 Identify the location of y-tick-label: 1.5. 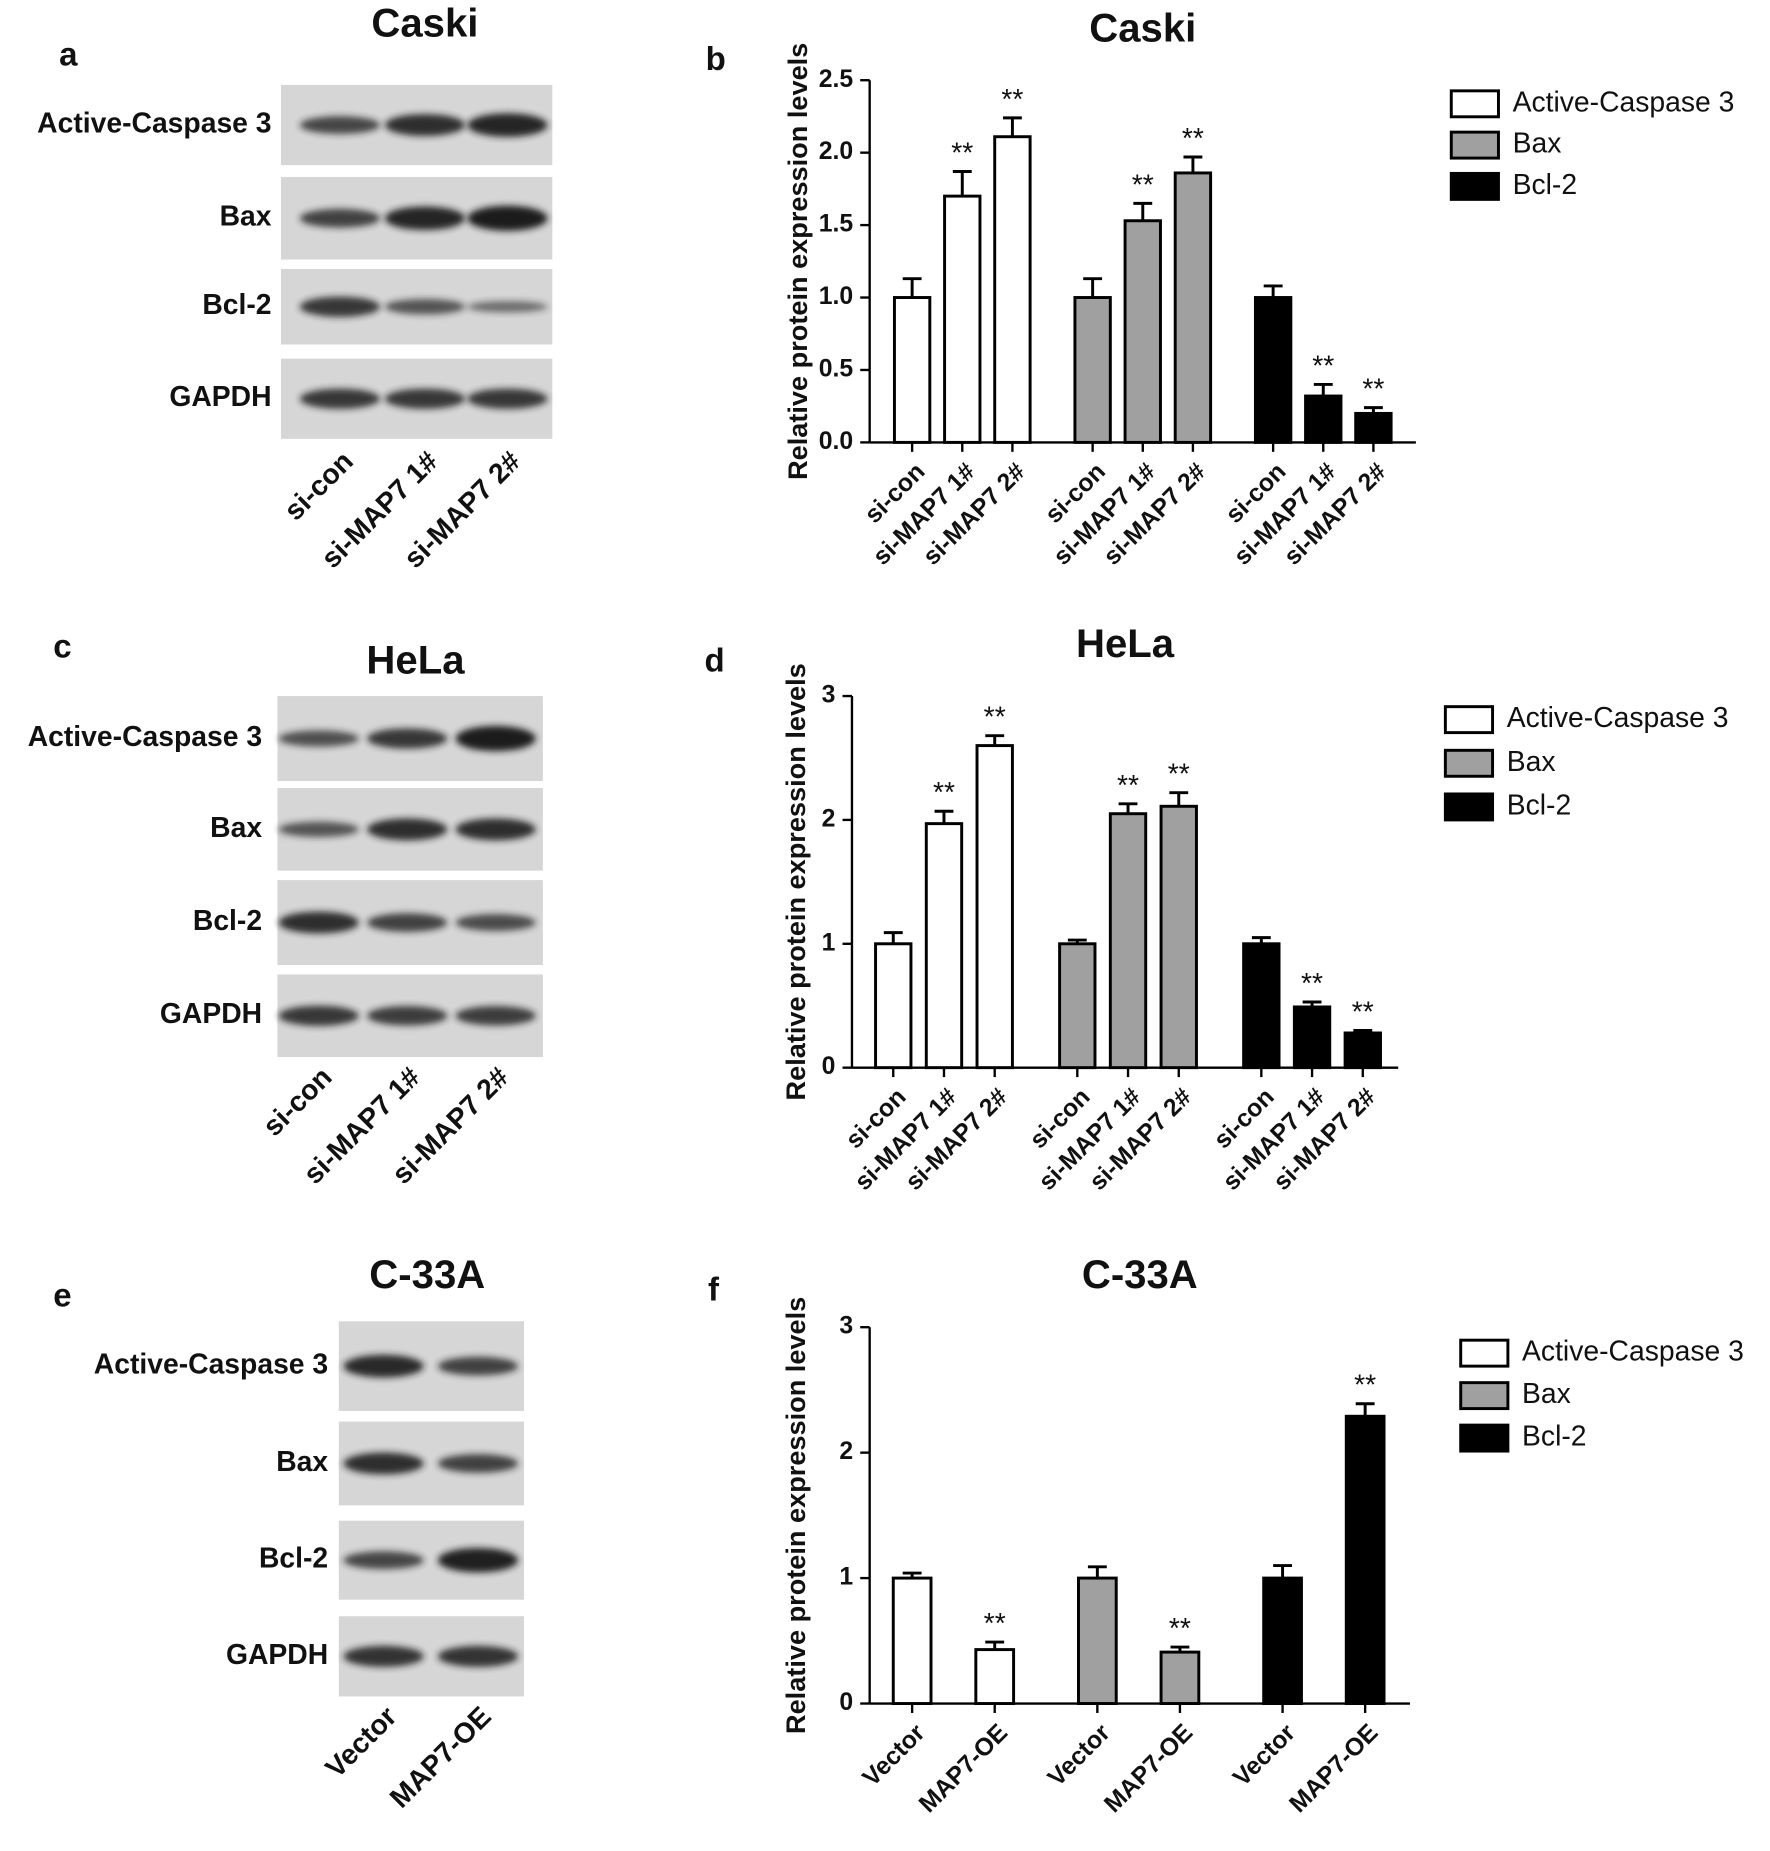
(836, 224).